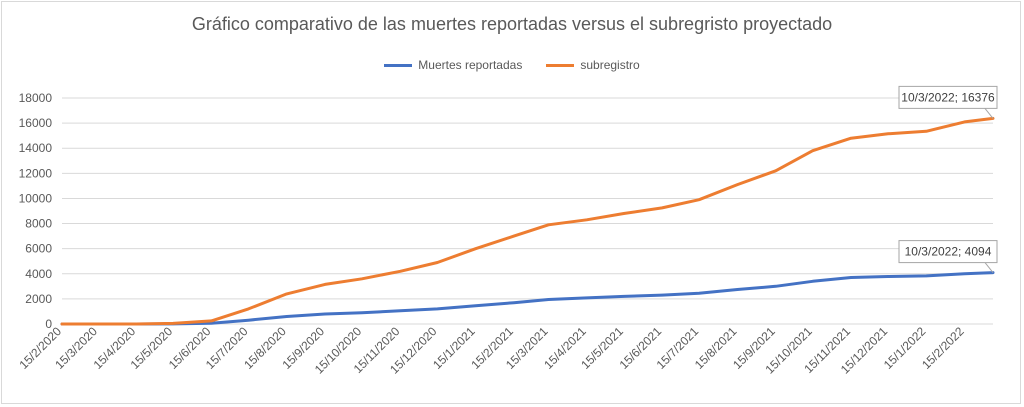 Image resolution: width=1024 pixels, height=407 pixels. I want to click on legend-label-reported: Muertes reportadas, so click(470, 65).